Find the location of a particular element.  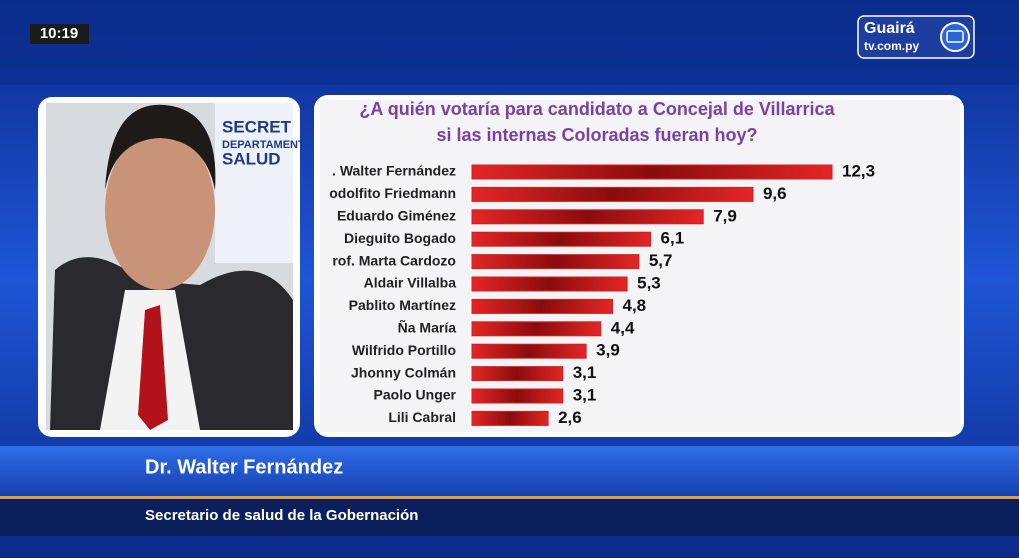

category-label: Eduardo Giménez is located at coordinates (396, 216).